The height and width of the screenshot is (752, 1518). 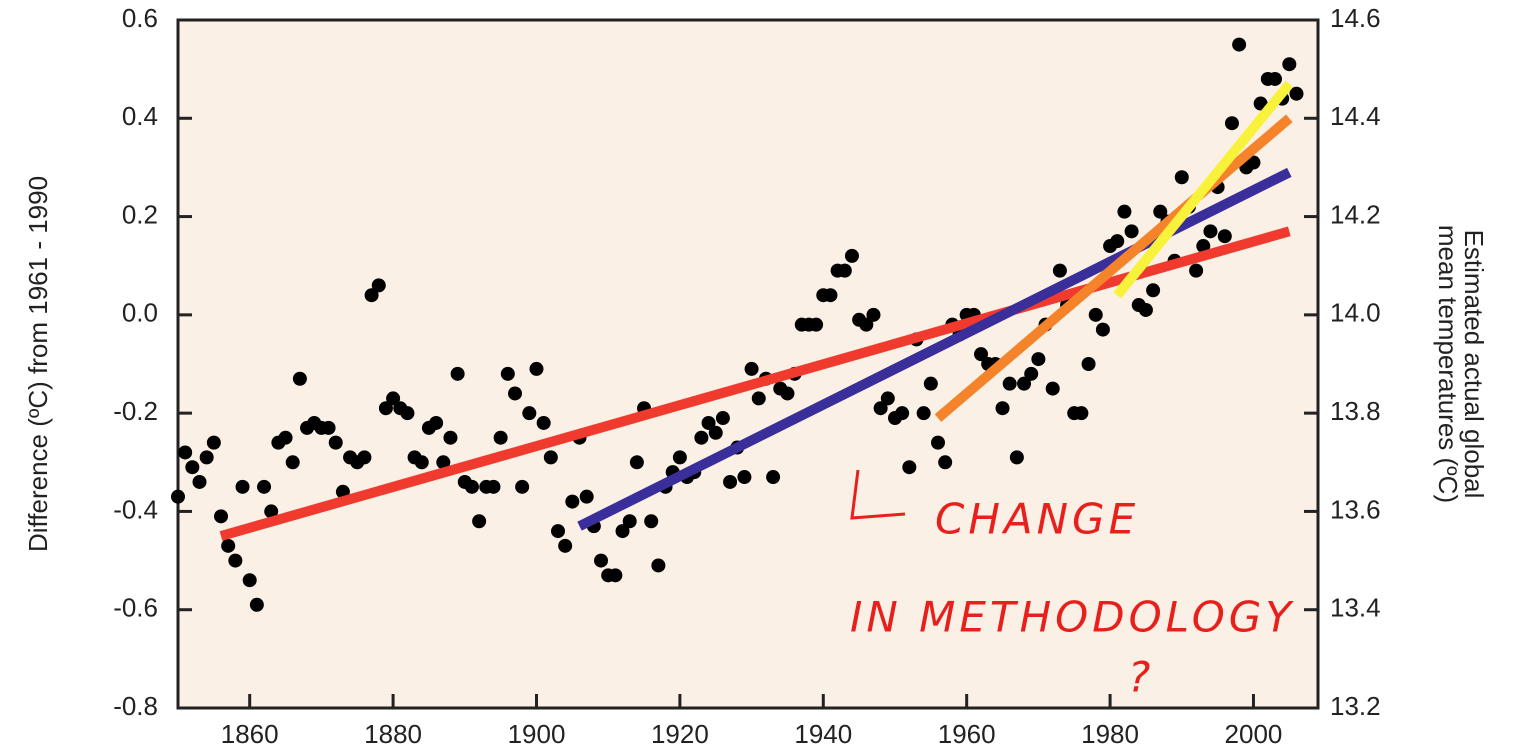 I want to click on annotation-bracket, so click(x=878, y=494).